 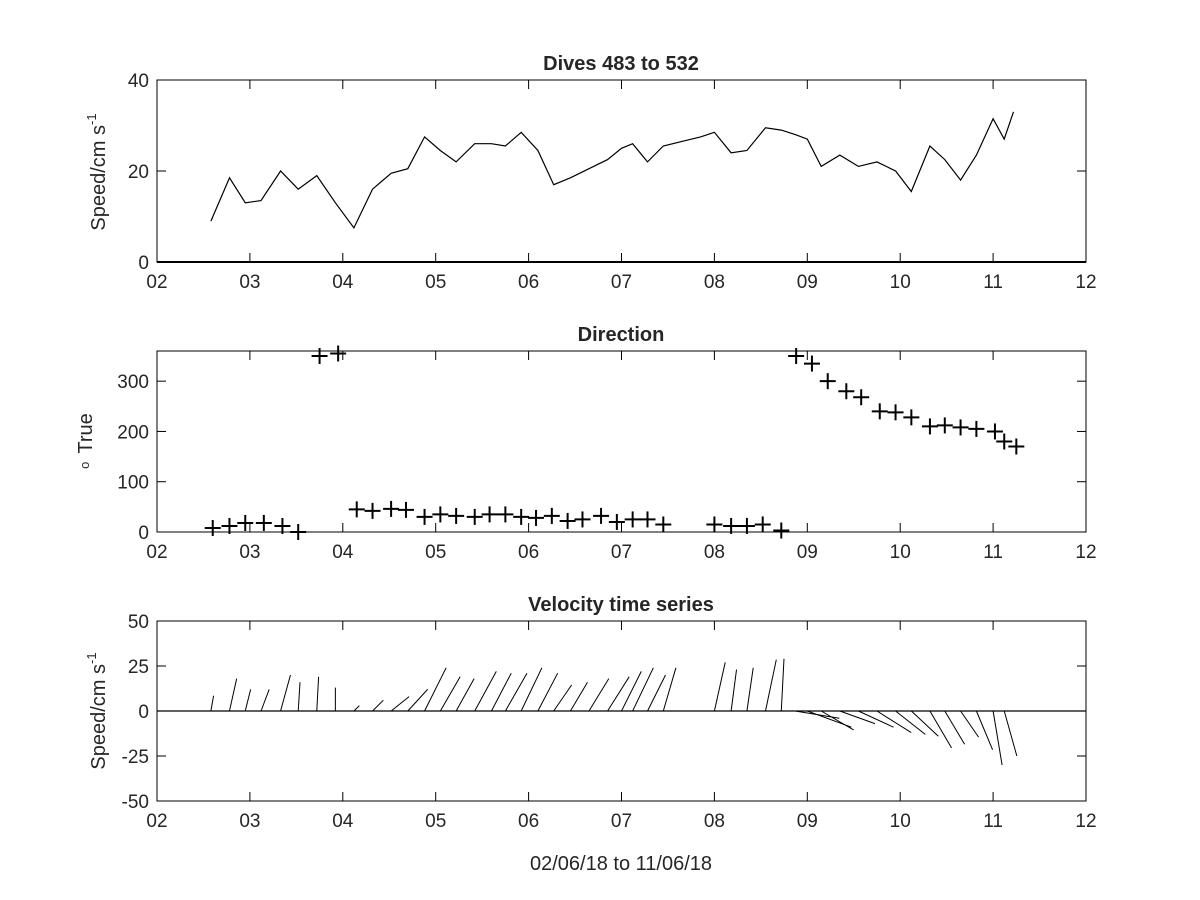 I want to click on direction-y-tick-label: 0, so click(x=143, y=533).